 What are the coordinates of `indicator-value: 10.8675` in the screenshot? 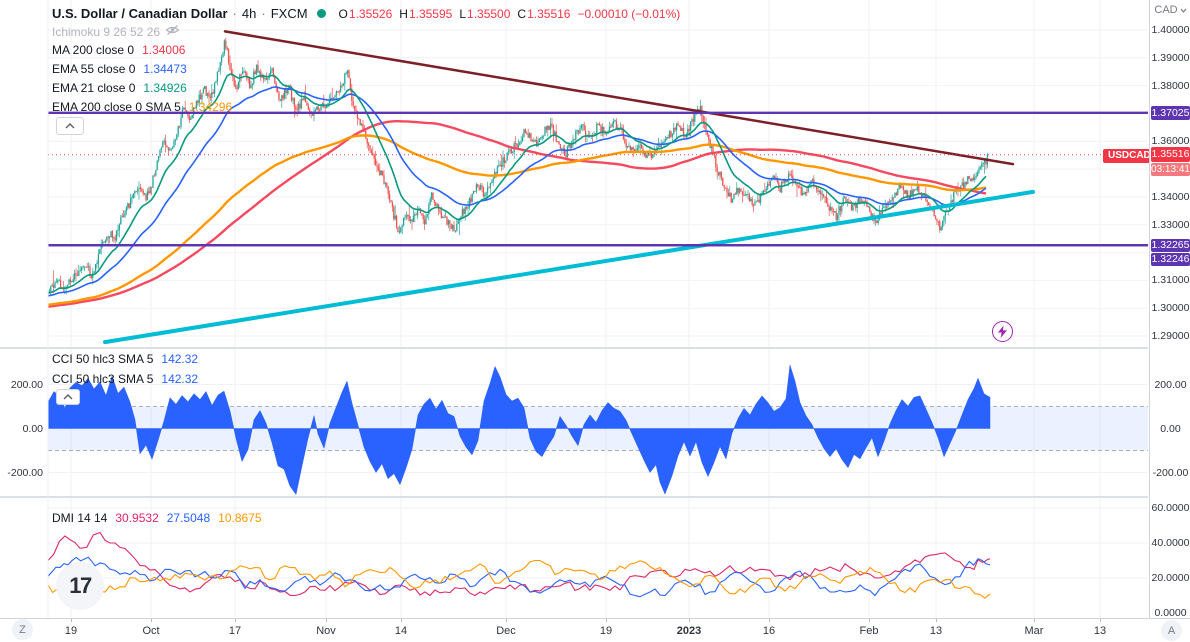 It's located at (240, 518).